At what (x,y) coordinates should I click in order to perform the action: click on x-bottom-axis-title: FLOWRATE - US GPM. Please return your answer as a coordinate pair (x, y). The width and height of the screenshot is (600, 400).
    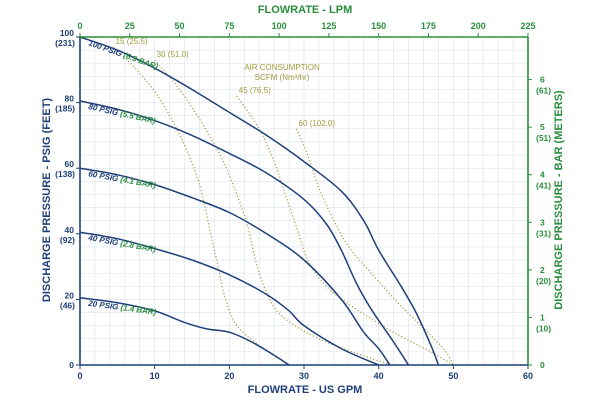
    Looking at the image, I should click on (305, 390).